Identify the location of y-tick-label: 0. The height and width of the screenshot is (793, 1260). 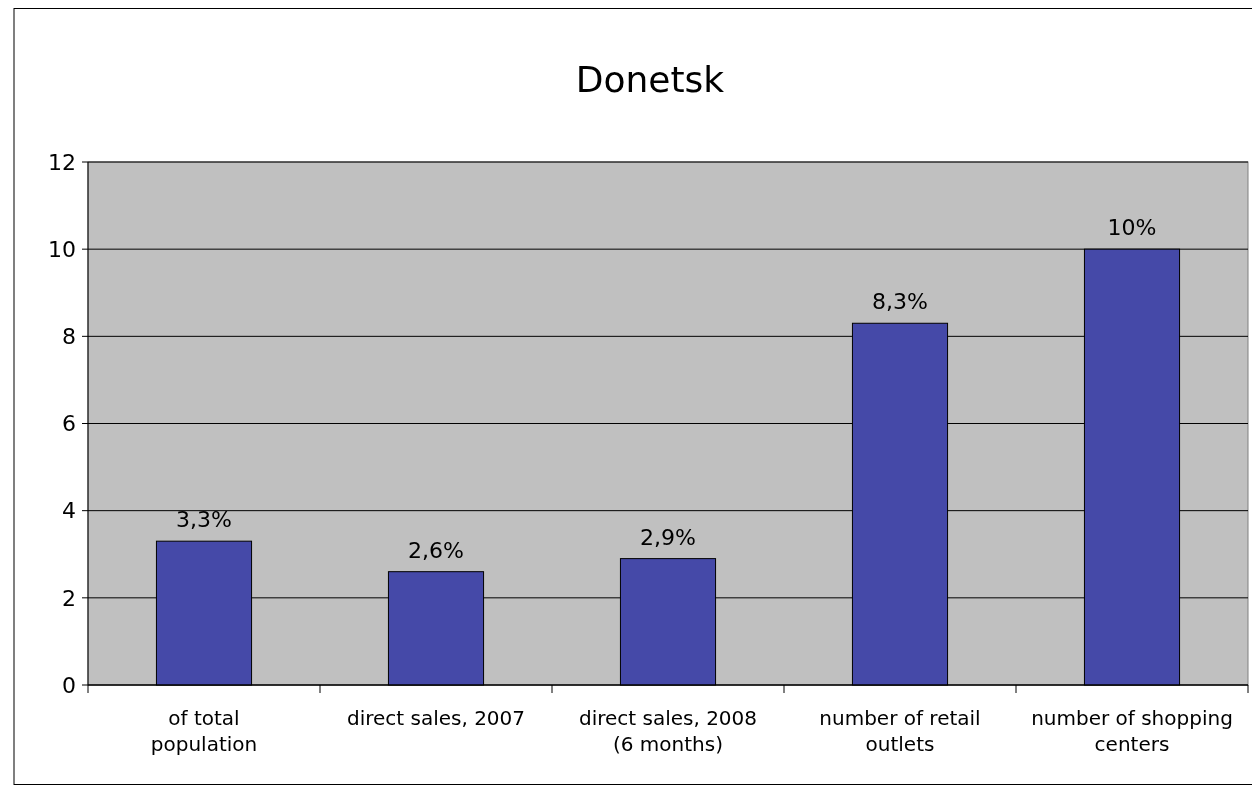
(69, 685).